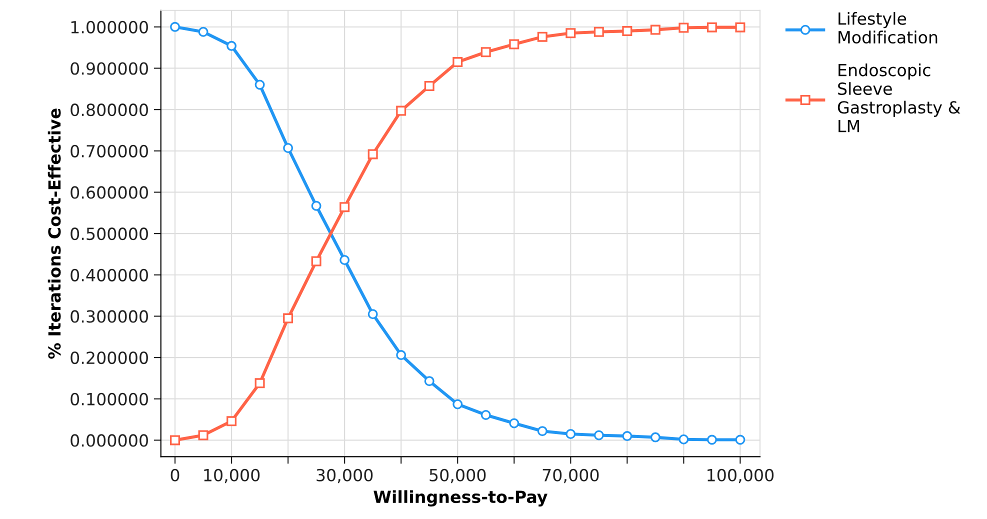 The width and height of the screenshot is (987, 519). What do you see at coordinates (461, 498) in the screenshot?
I see `x-axis-title: Willingness-to-Pay` at bounding box center [461, 498].